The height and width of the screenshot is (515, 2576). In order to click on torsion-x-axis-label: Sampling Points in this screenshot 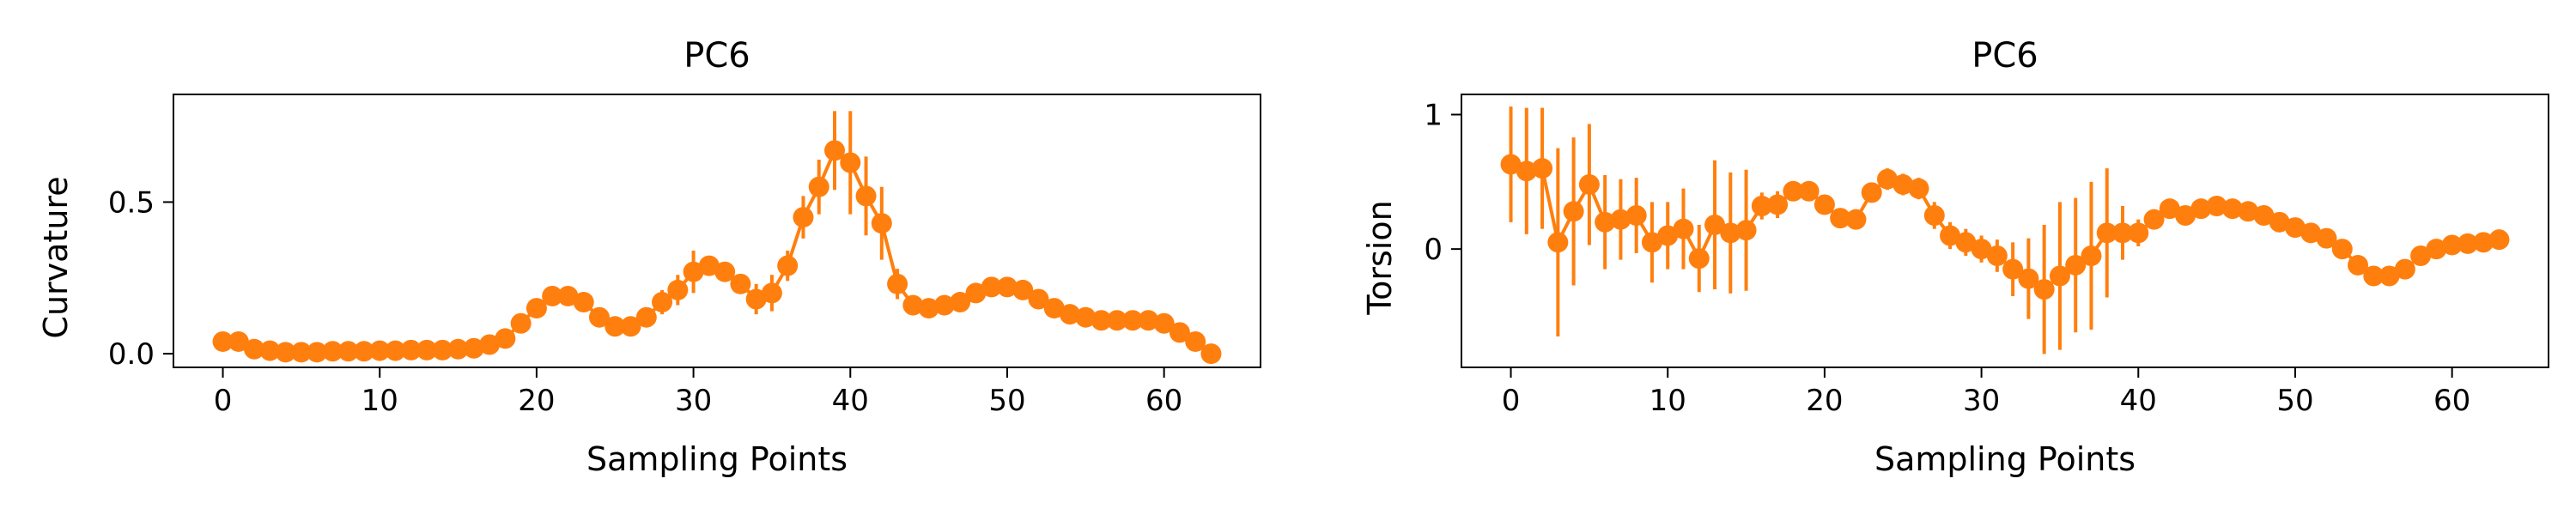, I will do `click(2005, 459)`.